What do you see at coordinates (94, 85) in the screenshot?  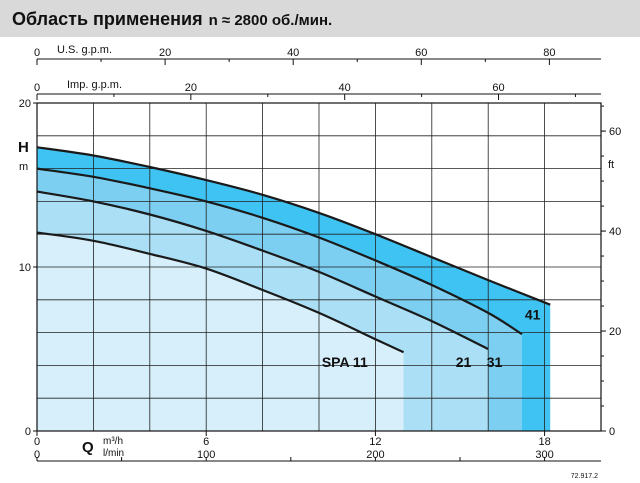 I see `top-axis-impgpm-title: Imp. g.p.m.` at bounding box center [94, 85].